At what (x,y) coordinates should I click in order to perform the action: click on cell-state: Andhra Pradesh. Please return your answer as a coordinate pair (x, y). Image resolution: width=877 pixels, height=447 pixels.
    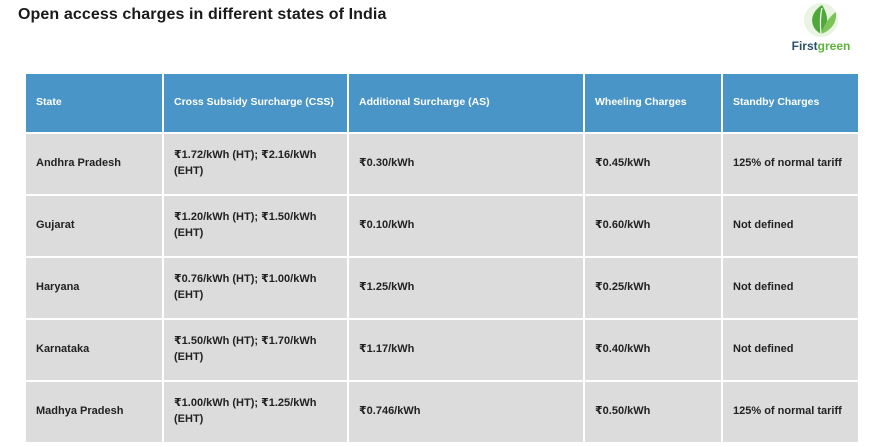
    Looking at the image, I should click on (94, 164).